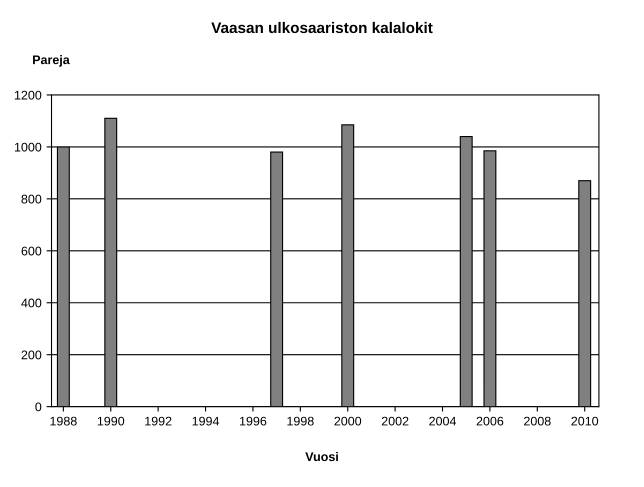 The width and height of the screenshot is (644, 487). Describe the element at coordinates (51, 61) in the screenshot. I see `y-axis-title: Pareja` at that location.